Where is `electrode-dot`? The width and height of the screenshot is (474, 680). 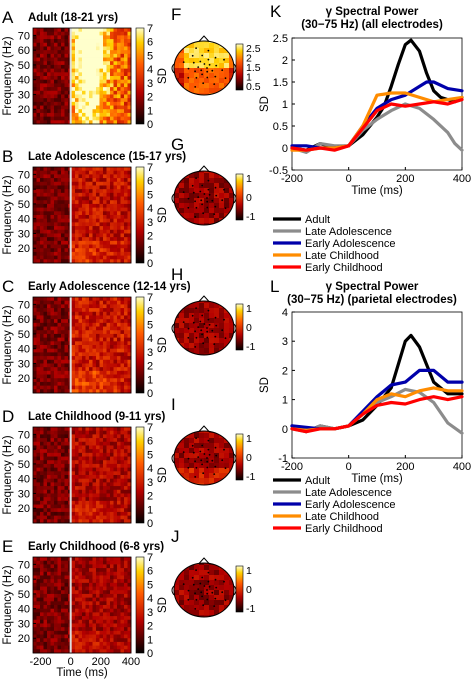 electrode-dot is located at coordinates (222, 330).